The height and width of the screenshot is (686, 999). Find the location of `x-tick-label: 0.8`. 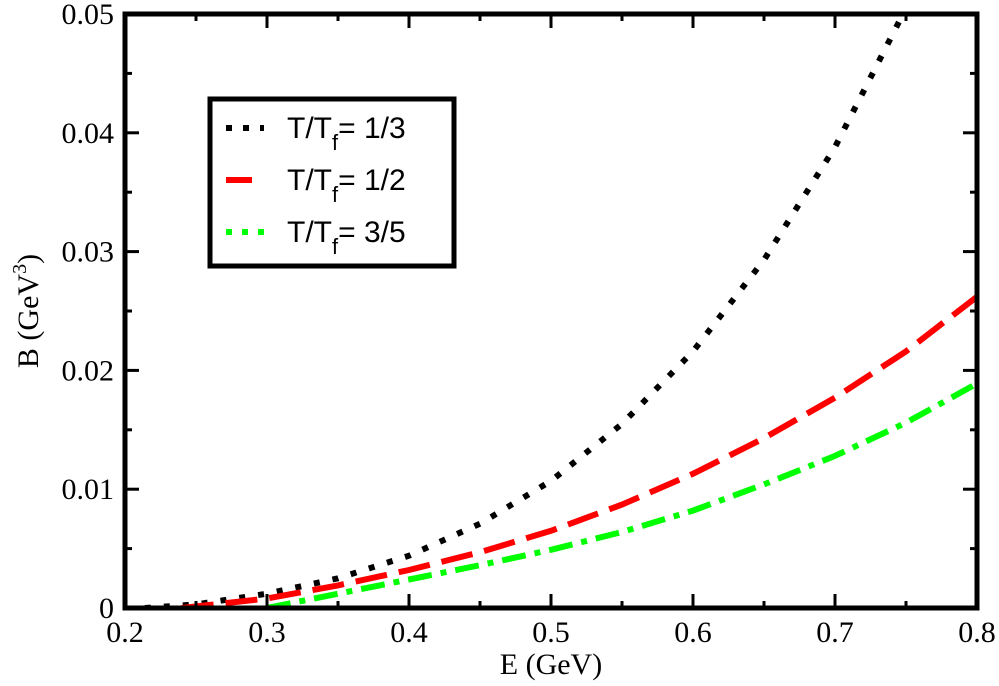

x-tick-label: 0.8 is located at coordinates (977, 632).